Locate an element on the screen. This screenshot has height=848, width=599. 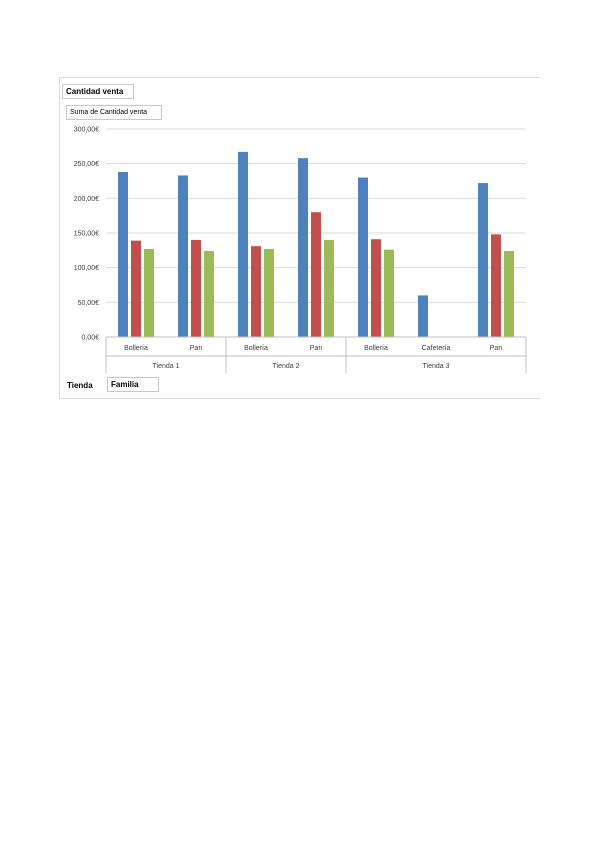
y-tick-label: 50,00€ is located at coordinates (89, 303).